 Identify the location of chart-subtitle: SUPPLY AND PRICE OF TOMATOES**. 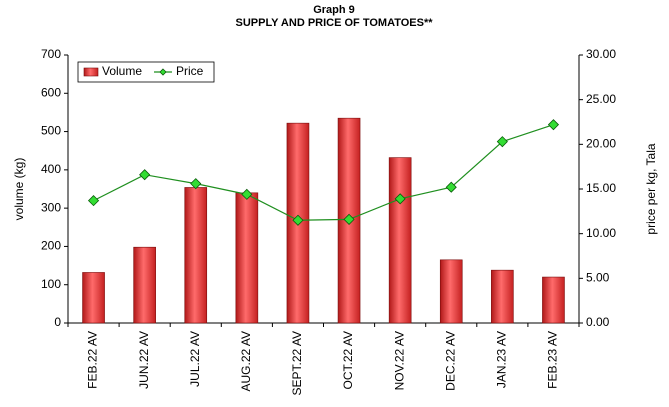
(334, 23).